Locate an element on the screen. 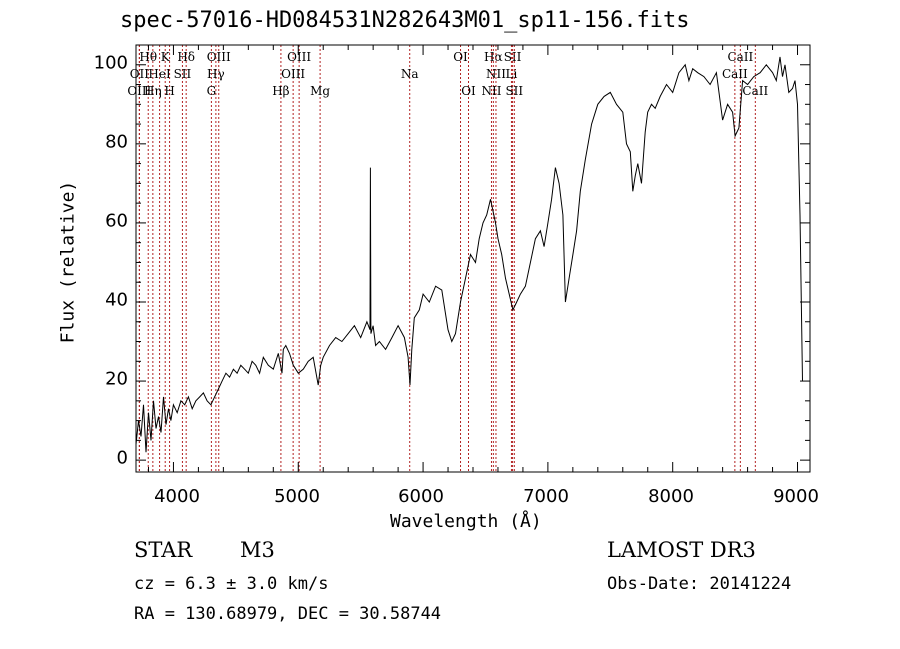 The height and width of the screenshot is (649, 900). coordinates: RA = 130.68979, DEC = 30.58744 is located at coordinates (288, 614).